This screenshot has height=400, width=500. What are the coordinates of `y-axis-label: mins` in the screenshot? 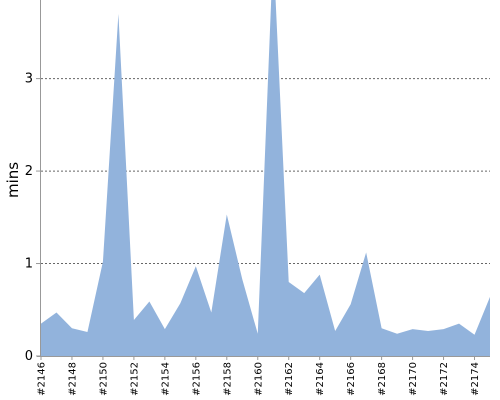 It's located at (13, 180).